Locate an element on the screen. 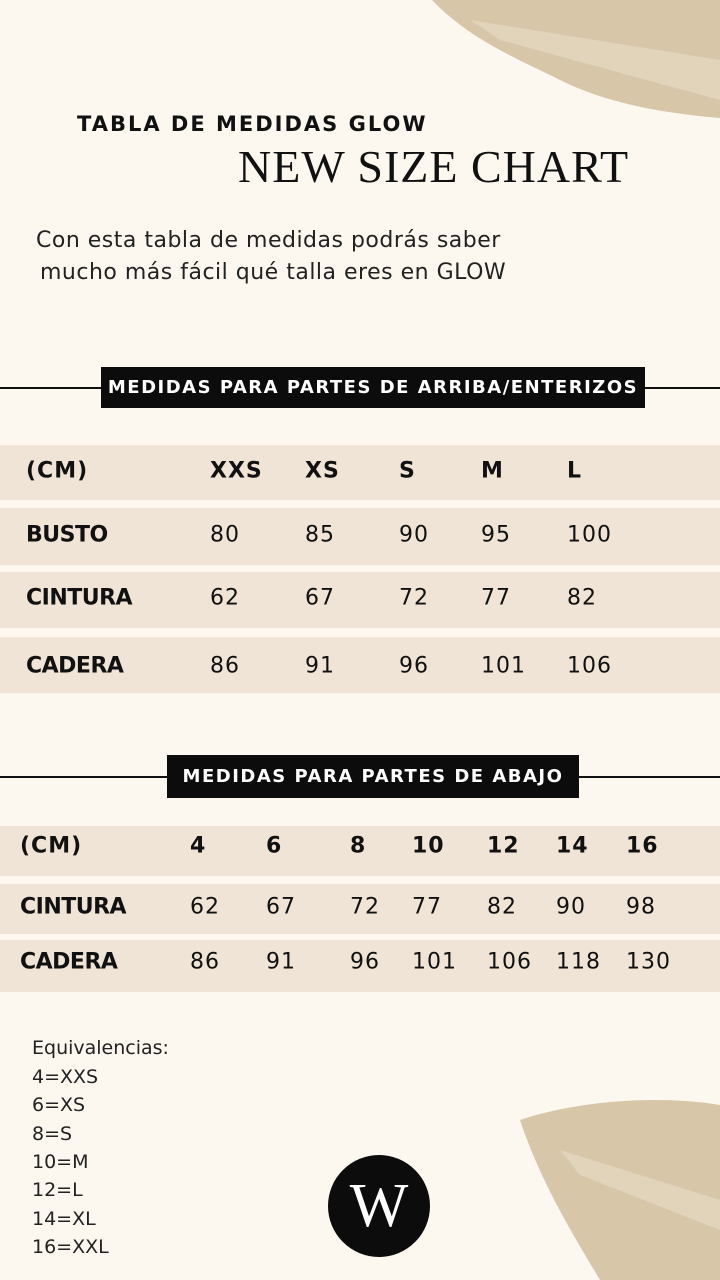  equivalence: 4=XXS is located at coordinates (65, 1077).